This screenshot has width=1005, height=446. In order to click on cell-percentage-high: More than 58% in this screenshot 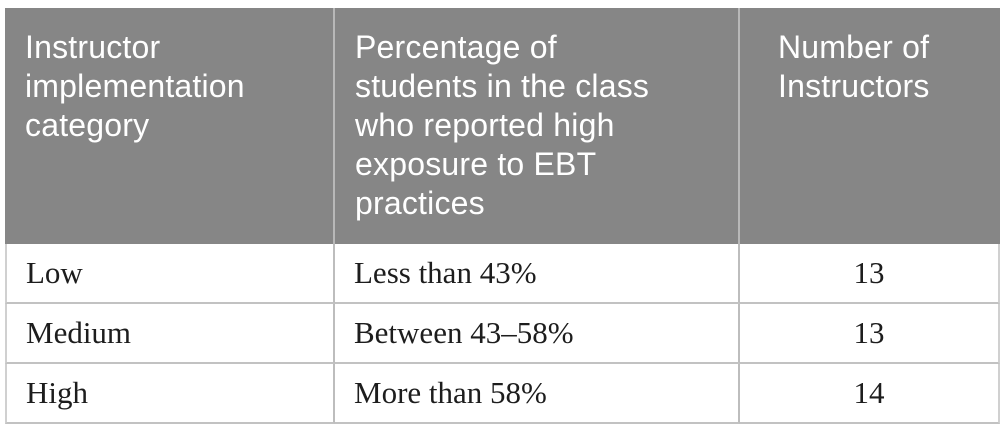, I will do `click(537, 394)`.